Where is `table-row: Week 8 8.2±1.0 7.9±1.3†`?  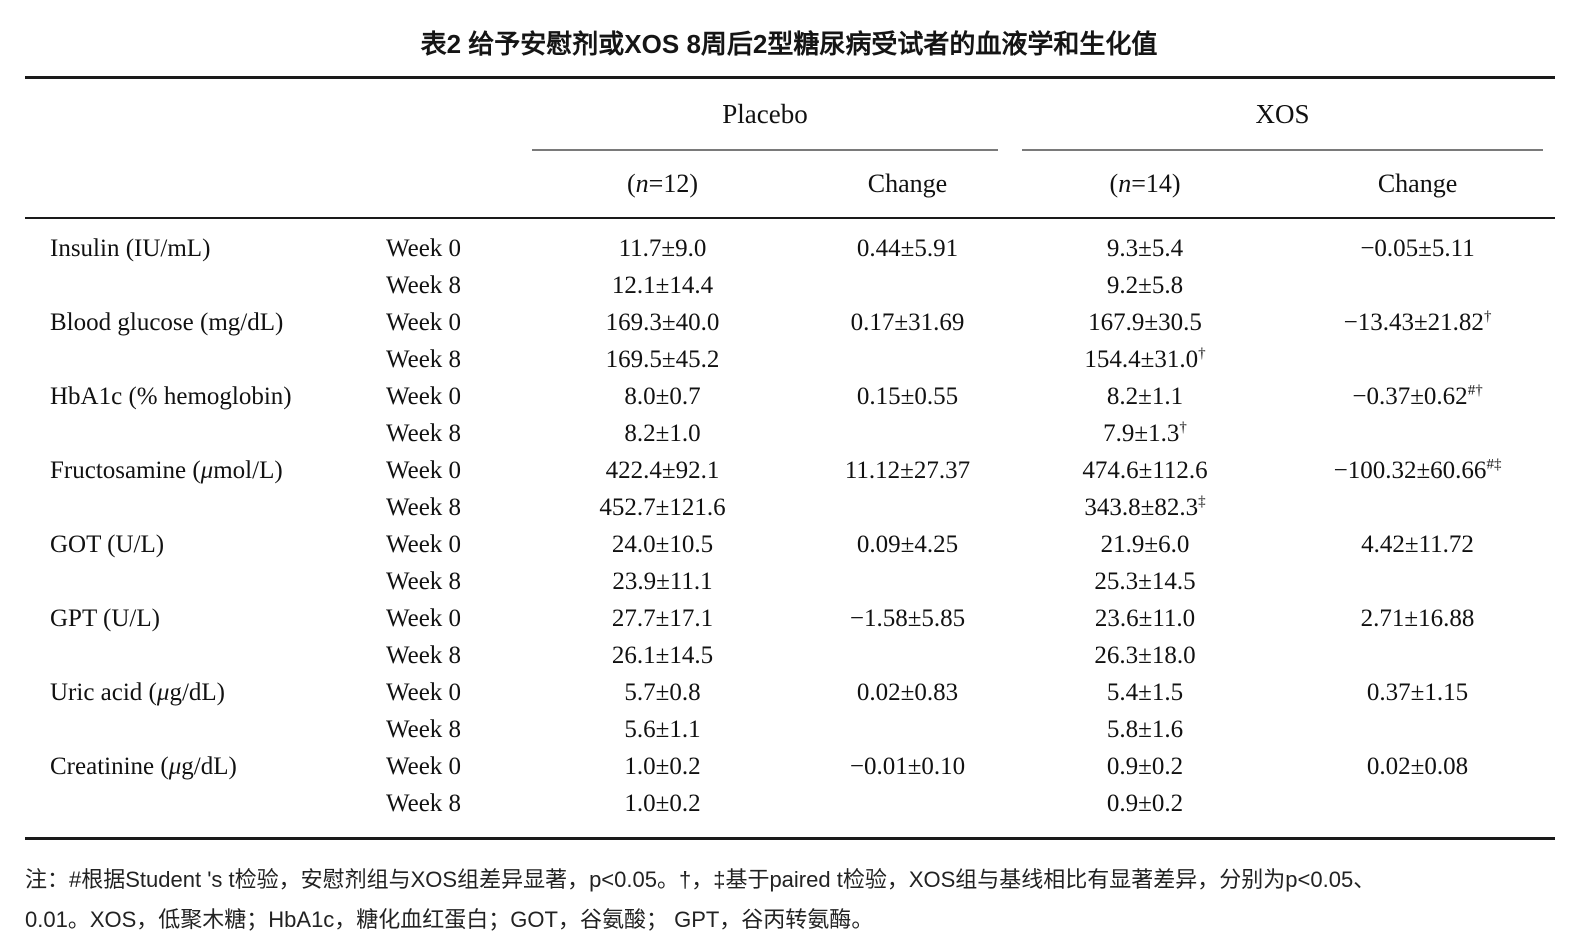
table-row: Week 8 8.2±1.0 7.9±1.3† is located at coordinates (790, 433).